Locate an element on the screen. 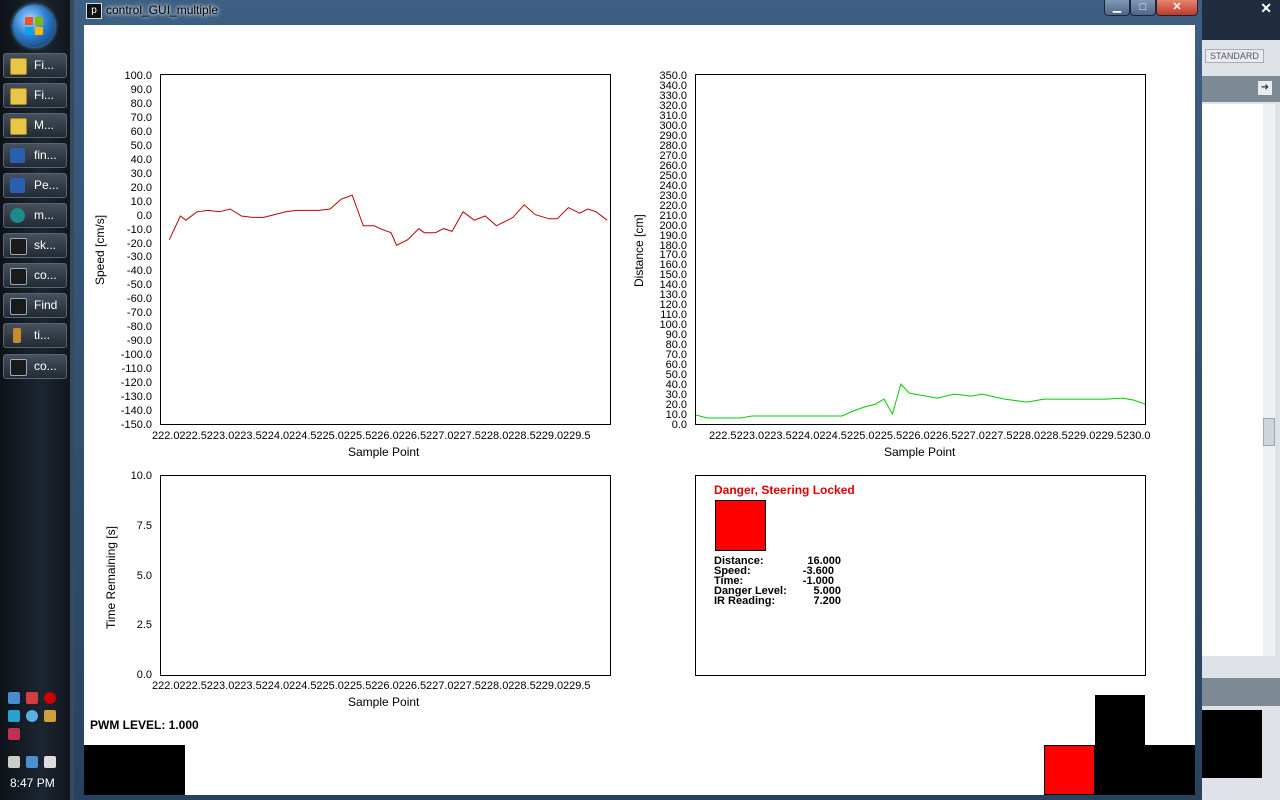  y-tick-label: 330.0 is located at coordinates (673, 95).